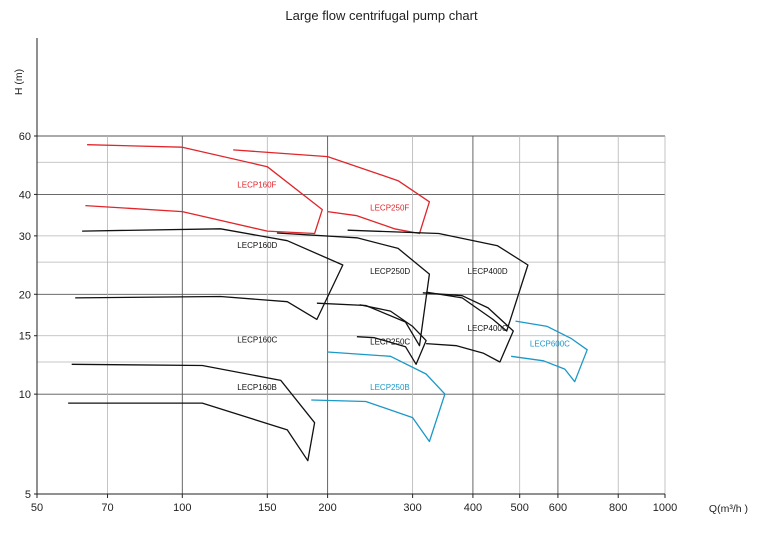  I want to click on chart-title: Large flow centrifugal pump chart, so click(381, 15).